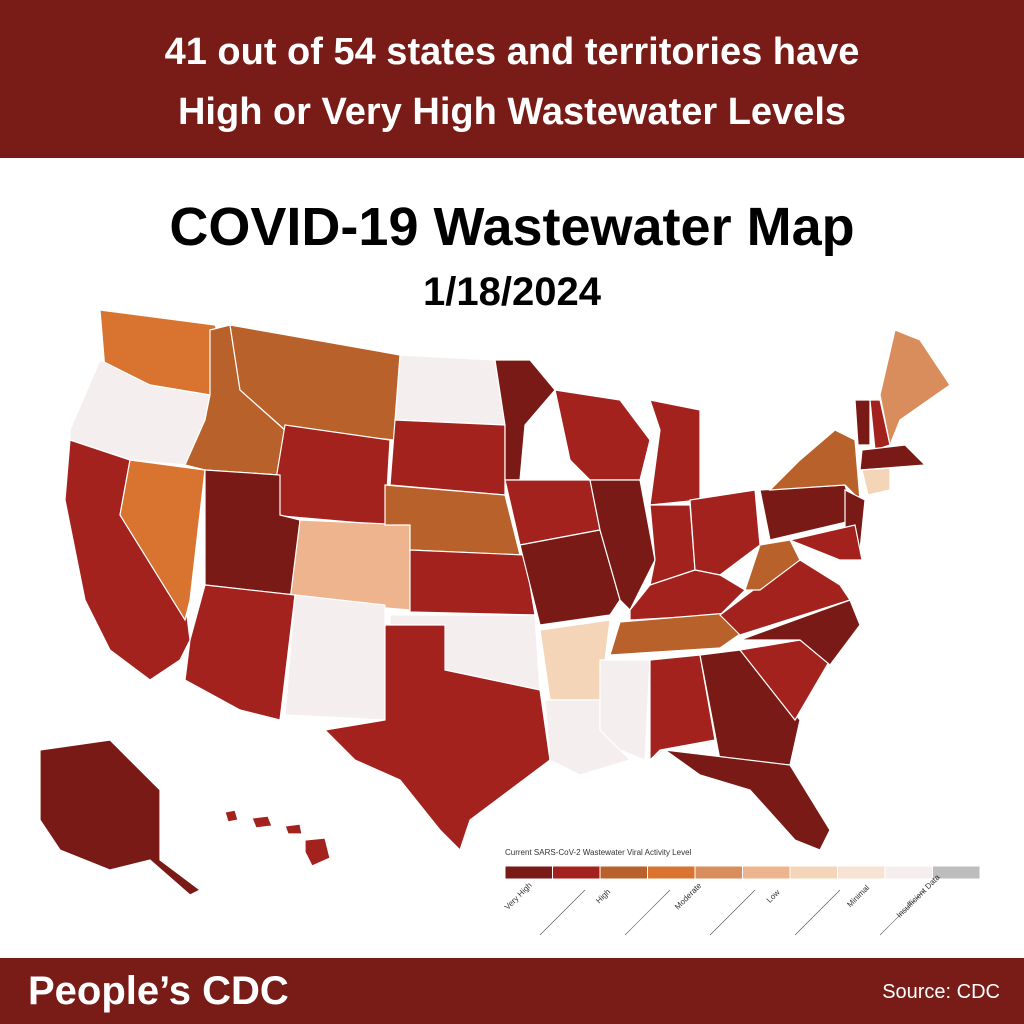 This screenshot has width=1024, height=1024. I want to click on legend-label: Moderate, so click(688, 896).